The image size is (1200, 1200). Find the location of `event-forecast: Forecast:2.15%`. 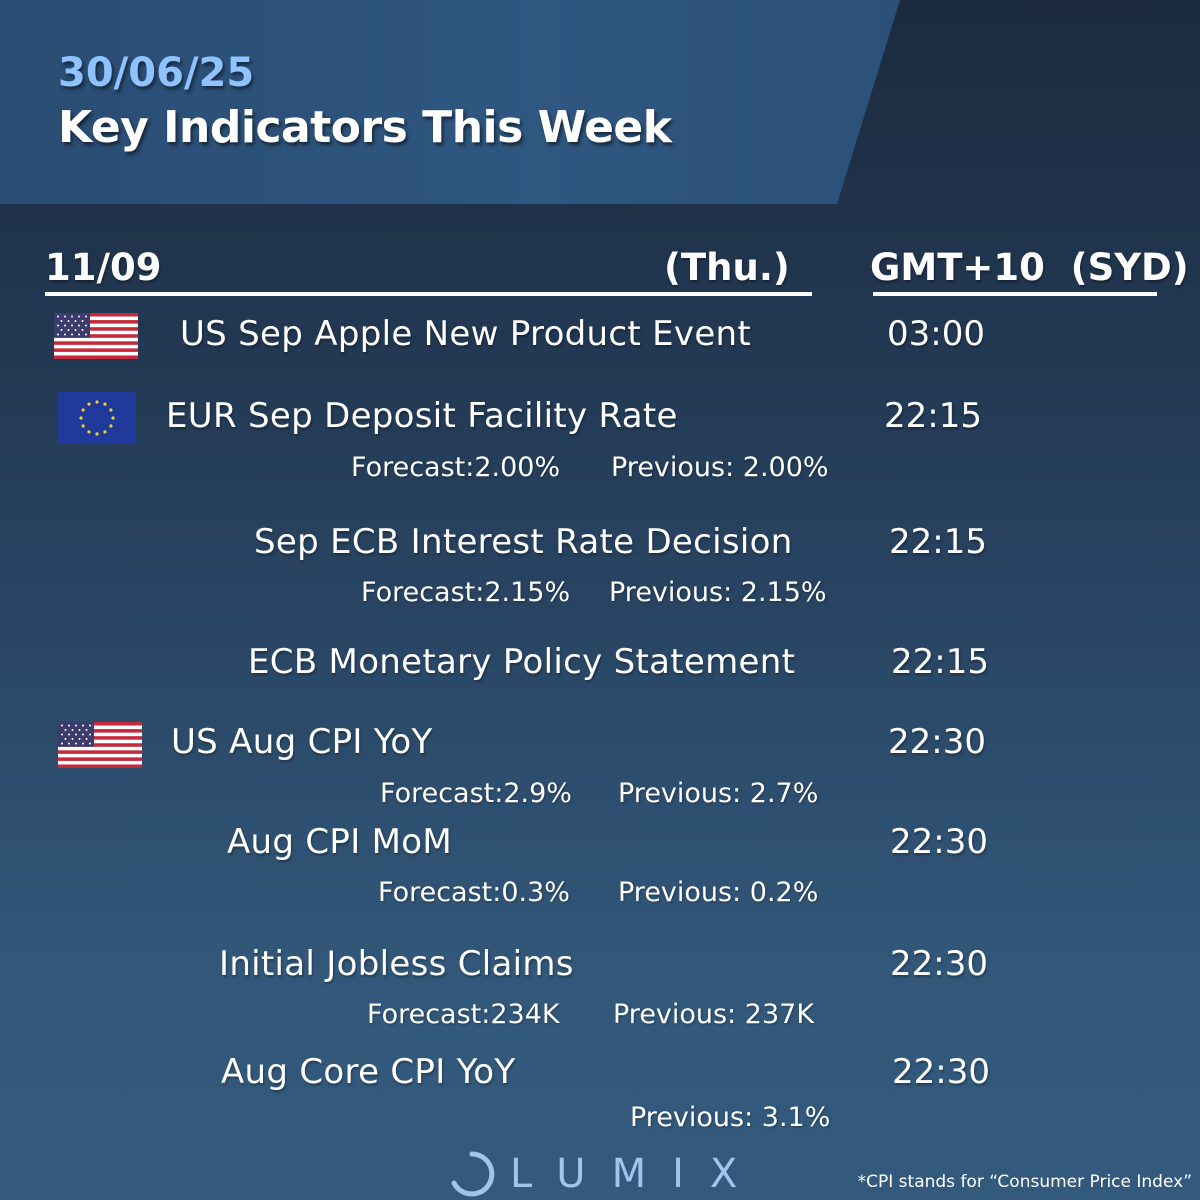

event-forecast: Forecast:2.15% is located at coordinates (466, 592).